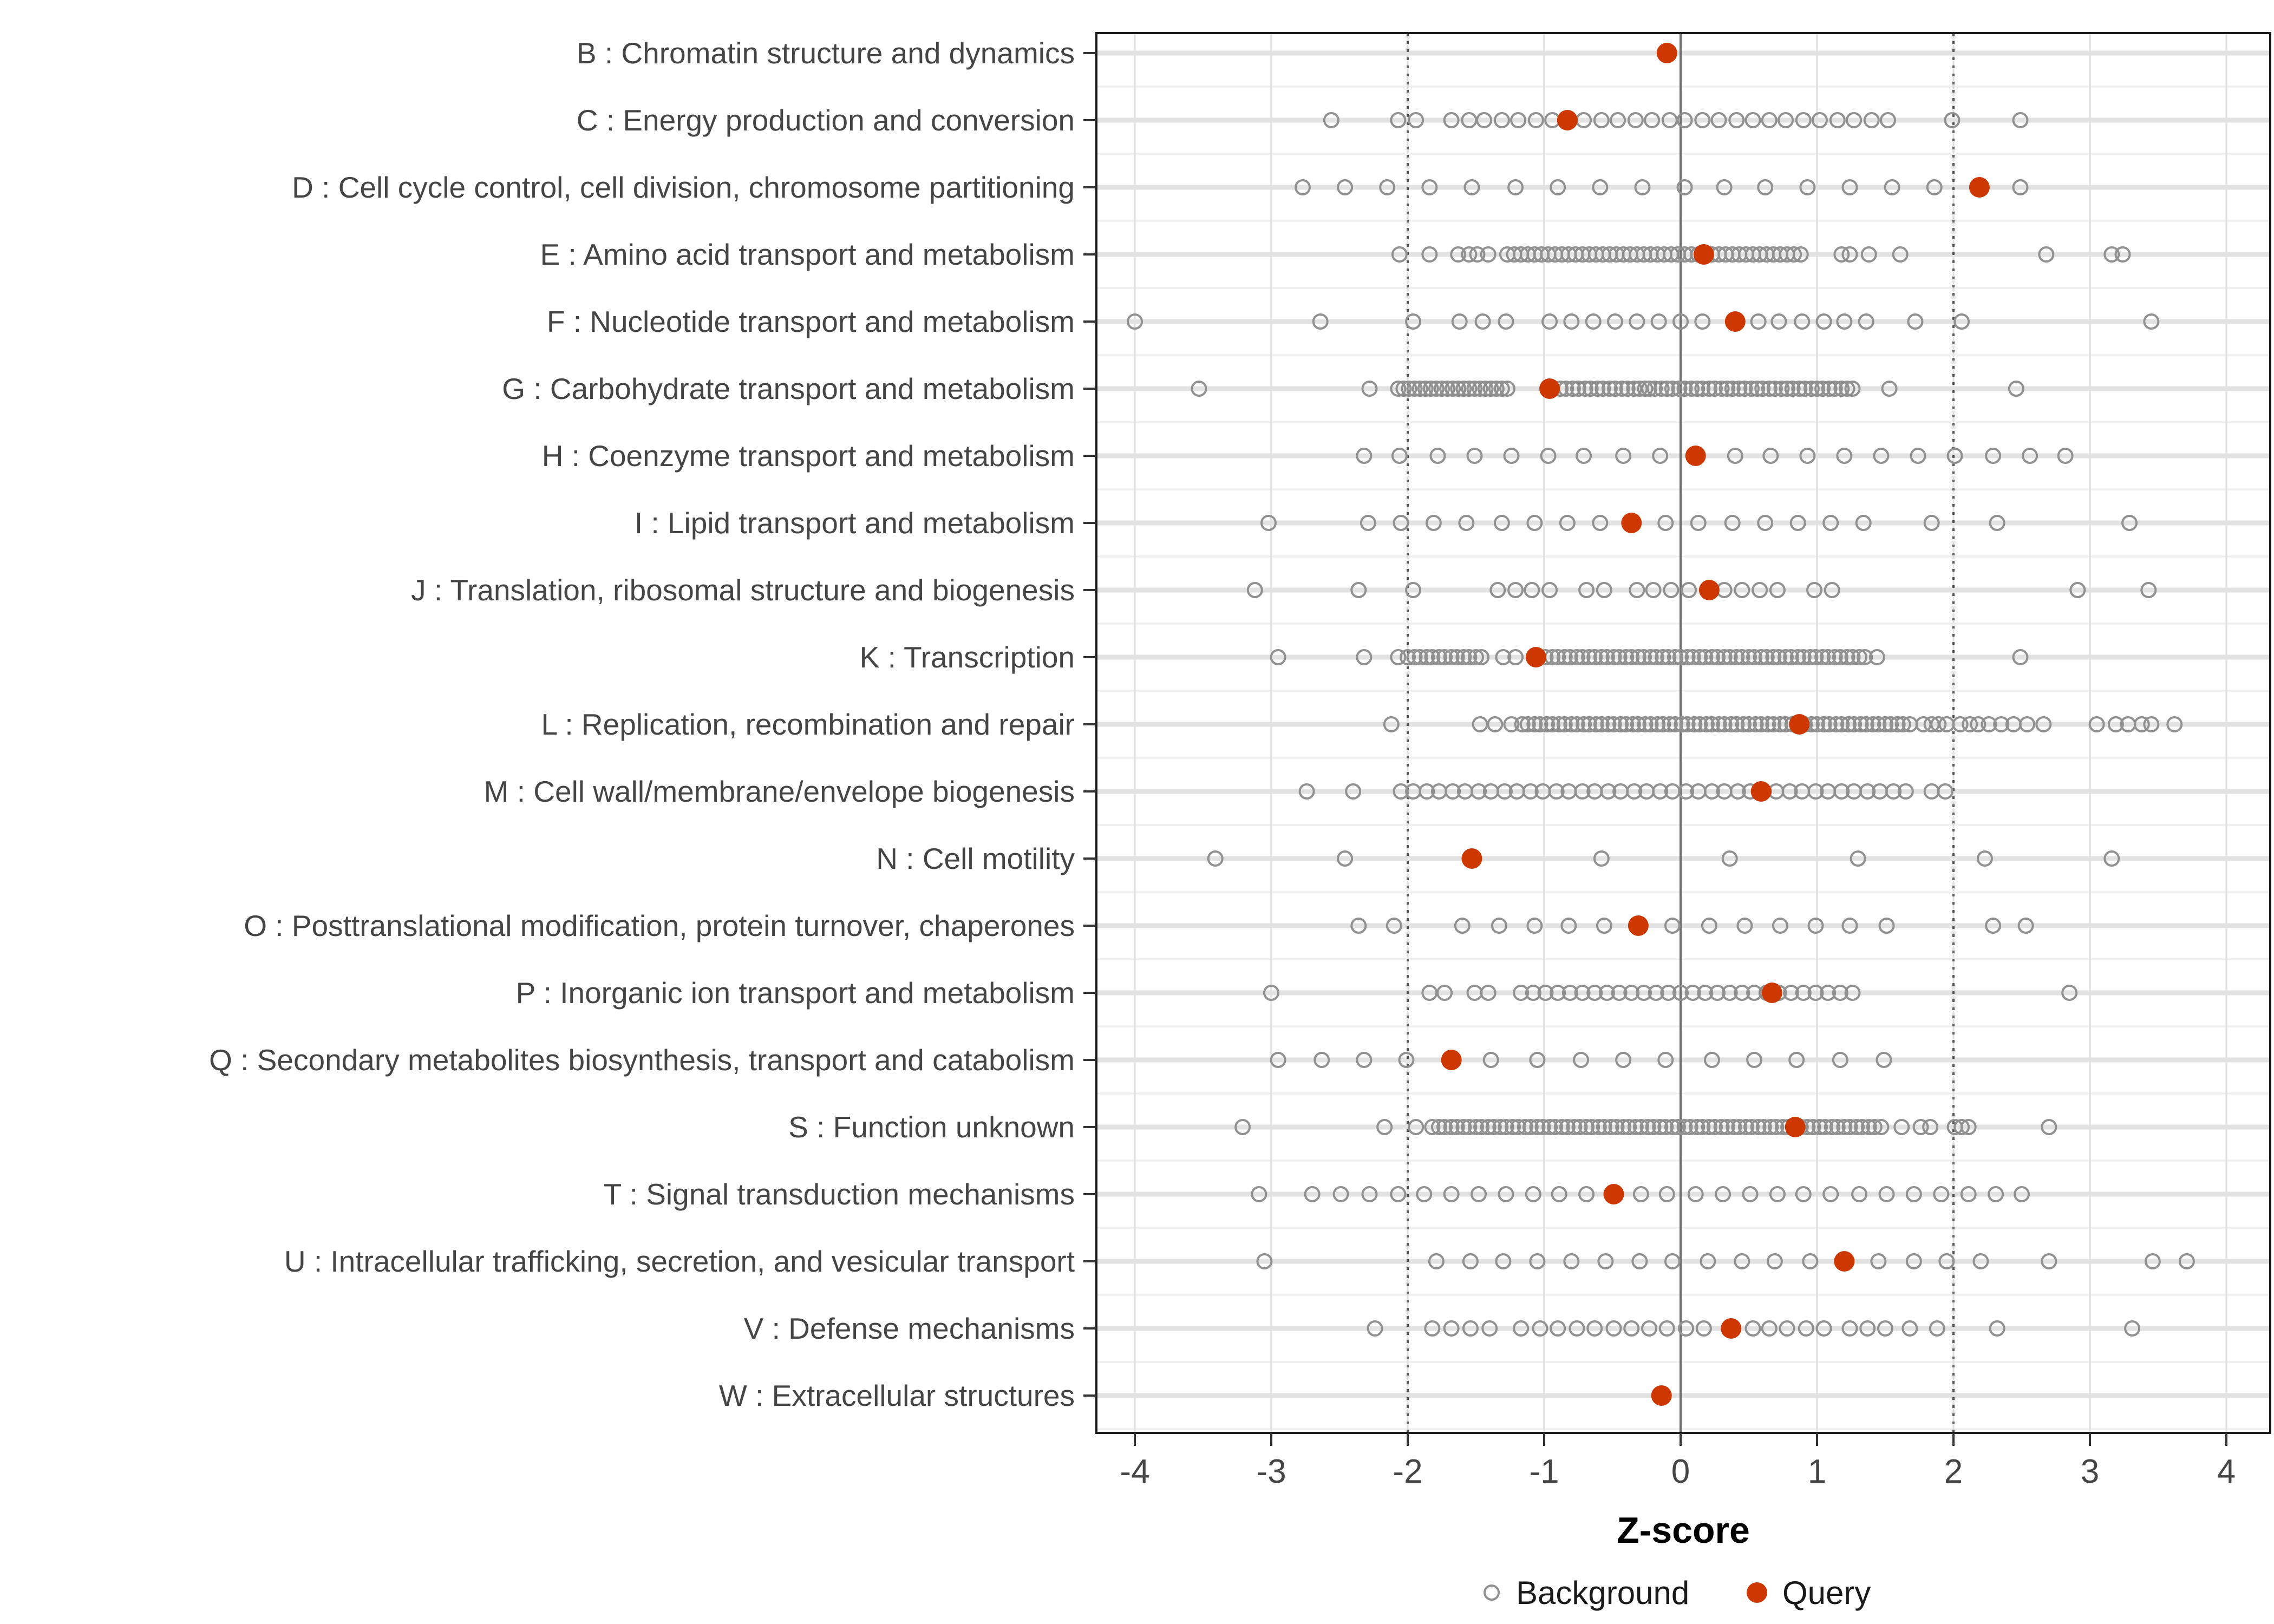 Image resolution: width=2274 pixels, height=1624 pixels. Describe the element at coordinates (1492, 1593) in the screenshot. I see `legend-background-marker-icon` at that location.